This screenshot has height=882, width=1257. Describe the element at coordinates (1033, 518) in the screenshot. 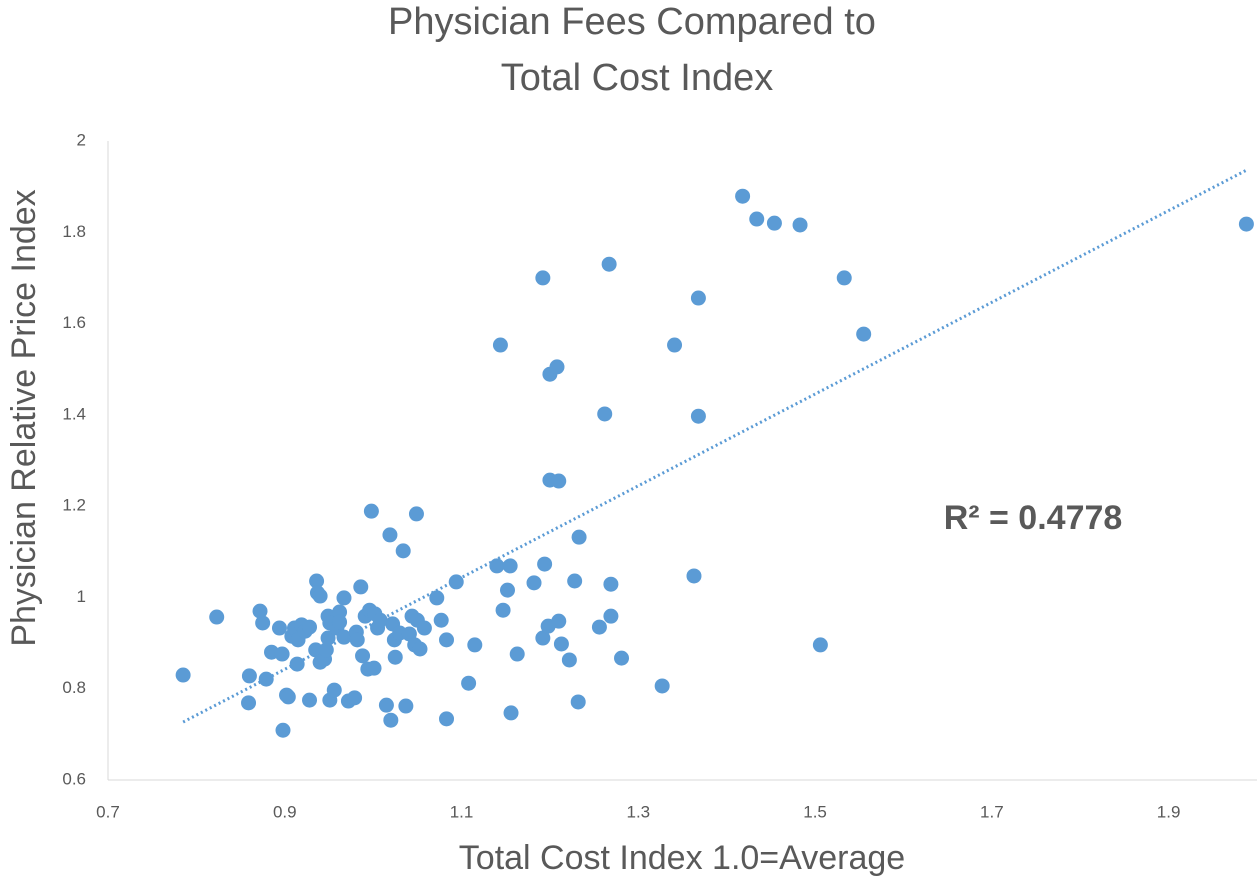

I see `r-squared-annotation: R² = 0.4778` at that location.